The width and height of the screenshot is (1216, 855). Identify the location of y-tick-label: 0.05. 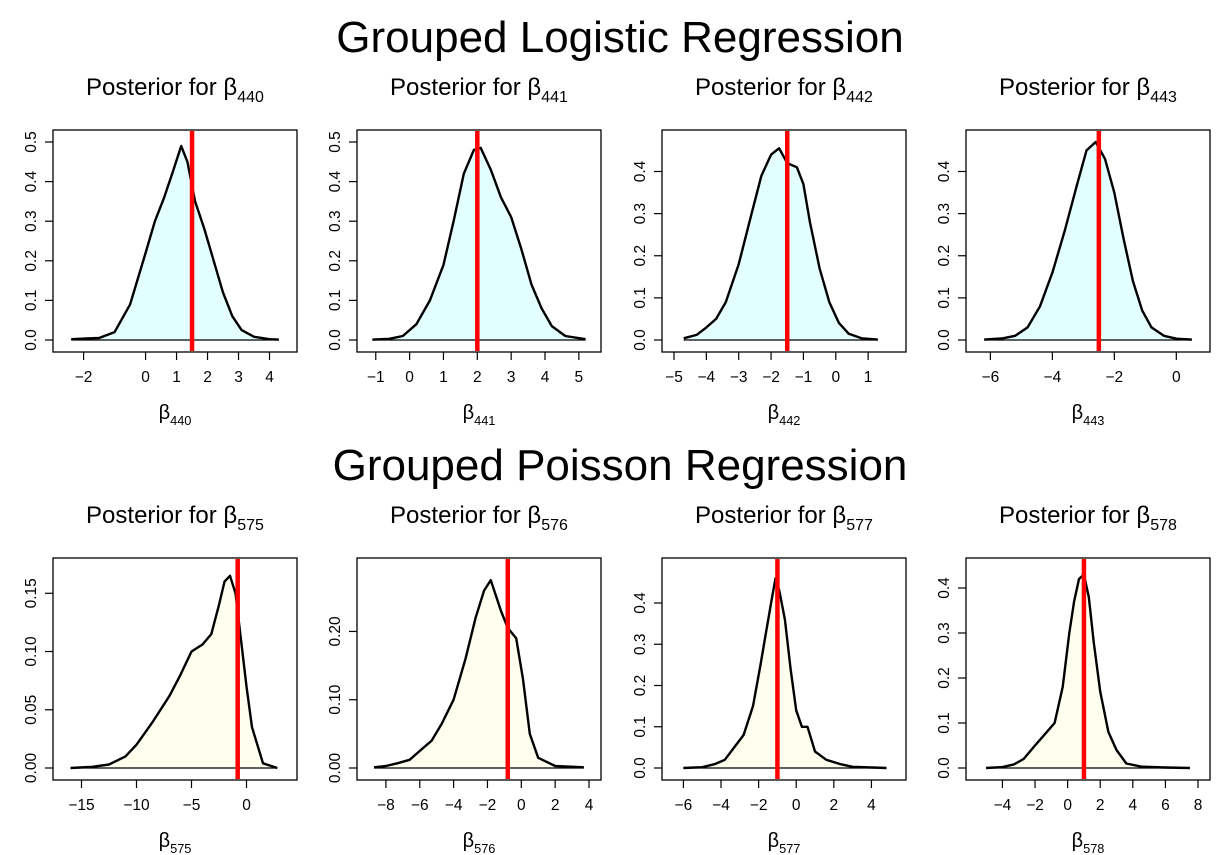
(31, 710).